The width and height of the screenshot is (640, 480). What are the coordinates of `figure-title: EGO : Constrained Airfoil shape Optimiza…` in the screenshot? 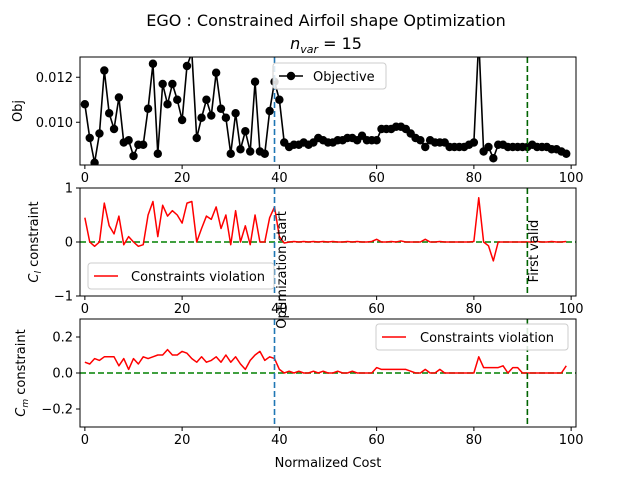 It's located at (326, 20).